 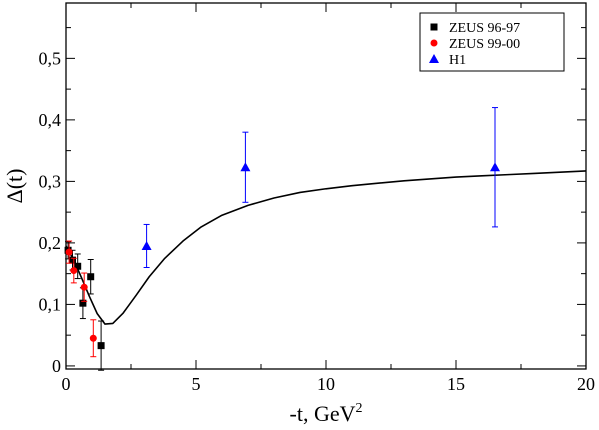 I want to click on y-tick-label: 0,3, so click(x=50, y=181).